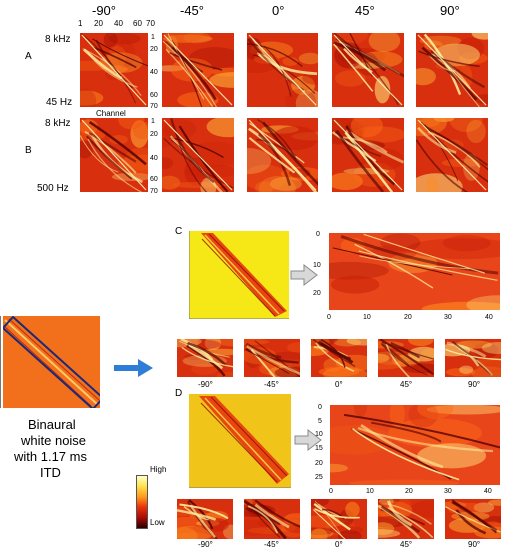  Describe the element at coordinates (448, 317) in the screenshot. I see `panel-c-x-tick: 30` at that location.